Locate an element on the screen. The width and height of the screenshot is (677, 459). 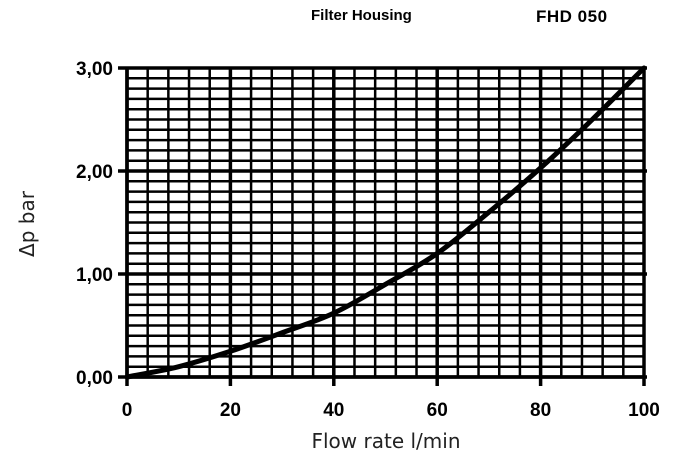
x-tick-label: 100 is located at coordinates (644, 410).